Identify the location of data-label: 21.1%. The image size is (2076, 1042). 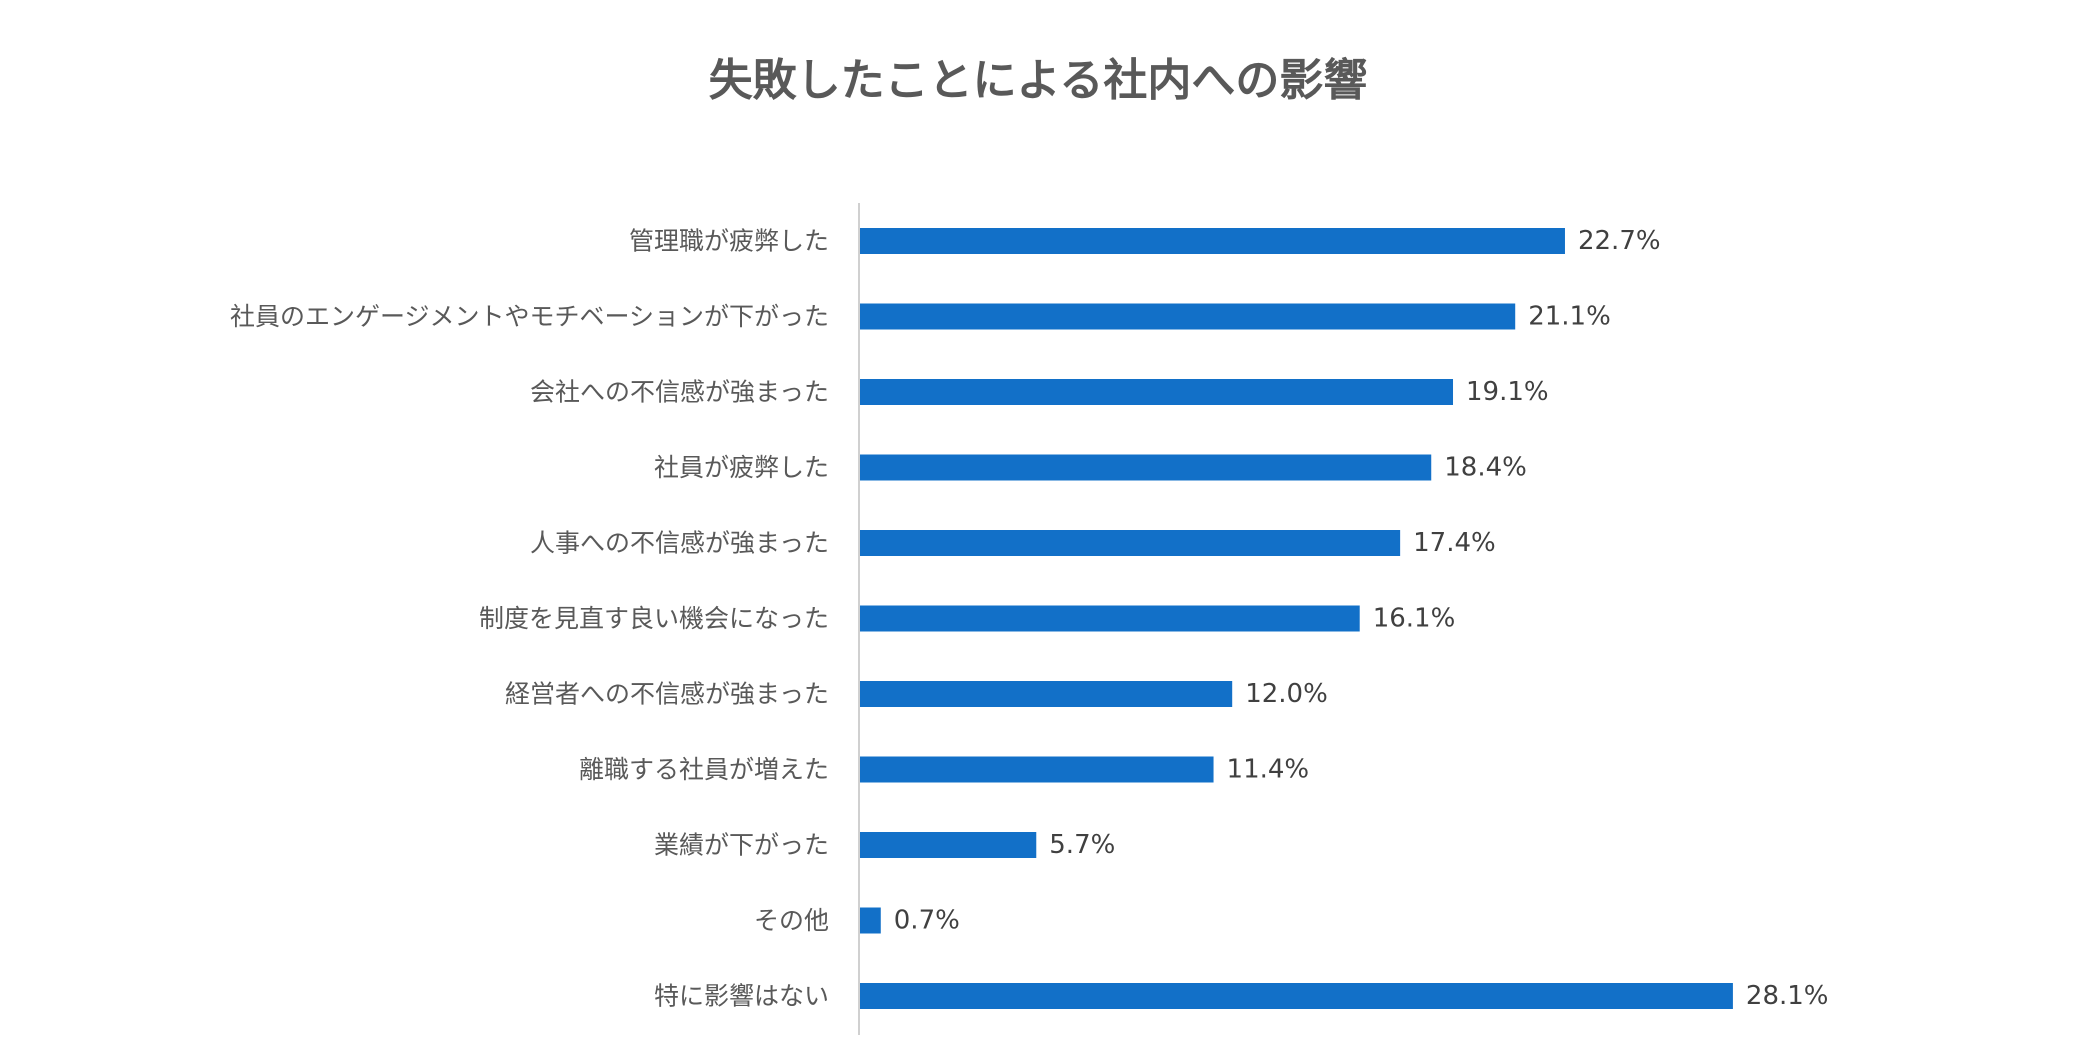
(1569, 317).